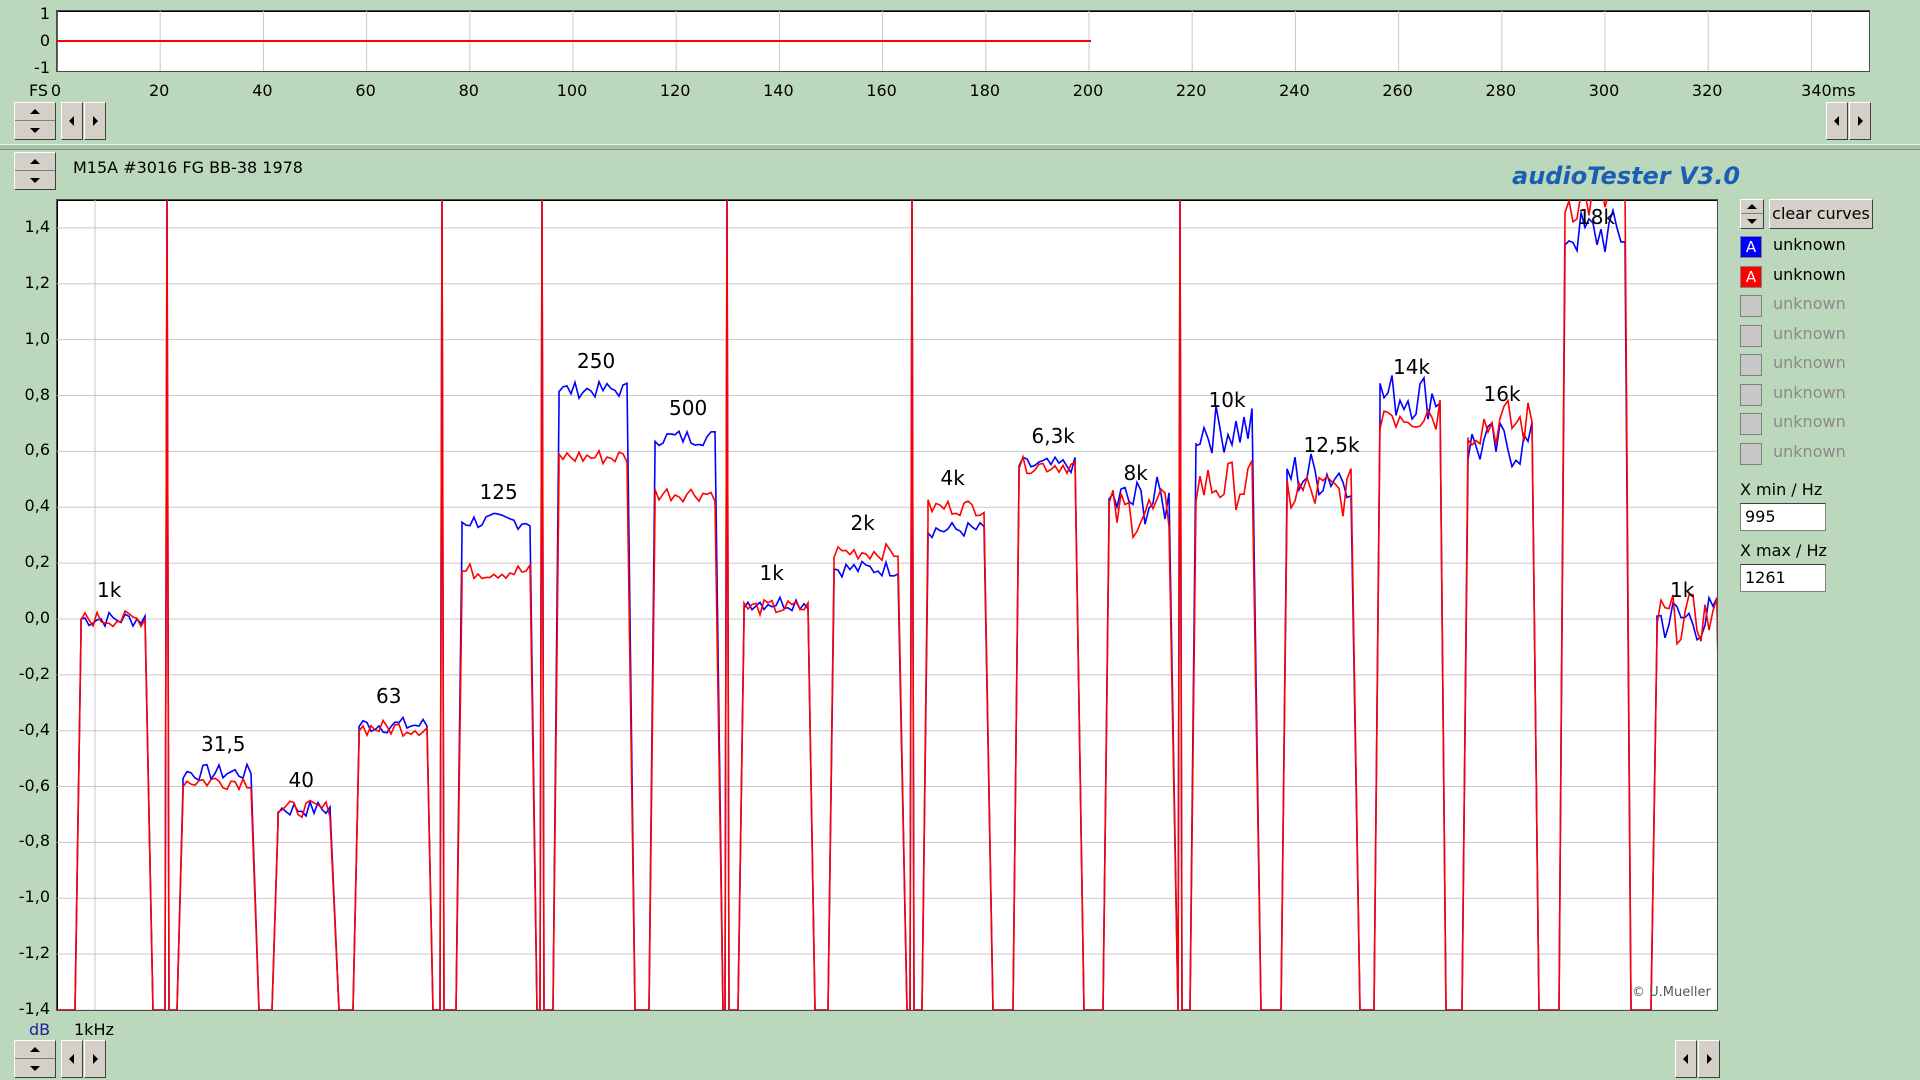 The image size is (1920, 1080). What do you see at coordinates (223, 743) in the screenshot?
I see `peak-label: 31,5` at bounding box center [223, 743].